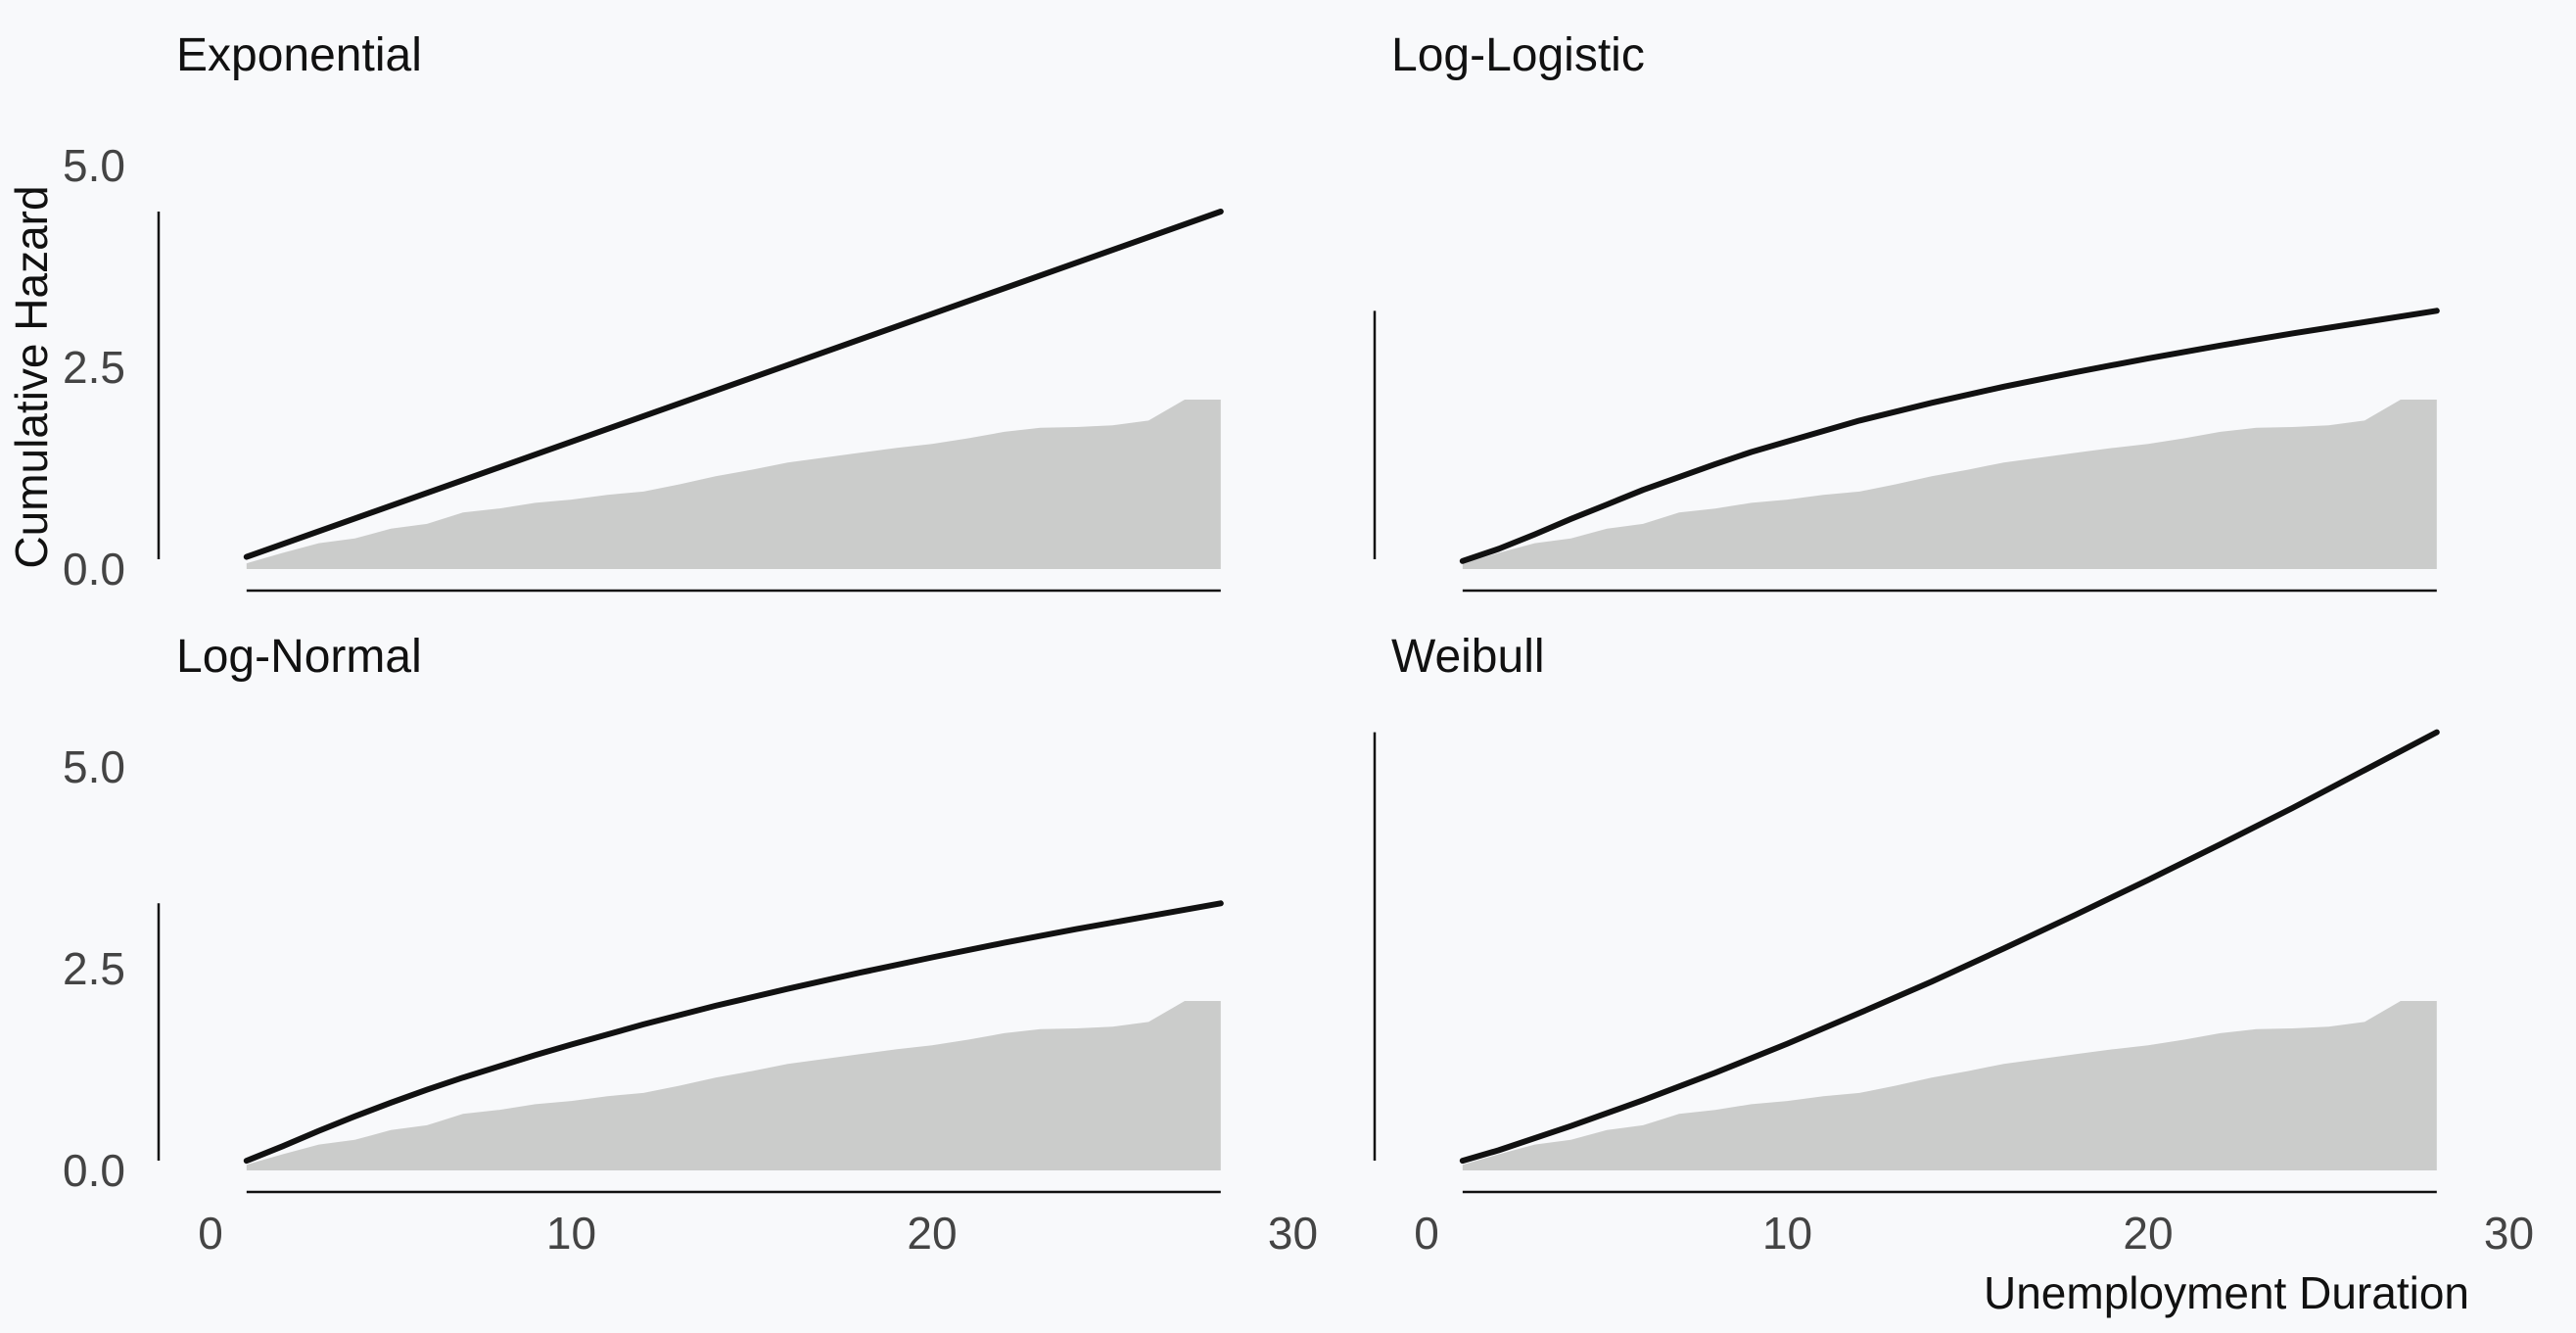 Image resolution: width=2576 pixels, height=1333 pixels. Describe the element at coordinates (299, 55) in the screenshot. I see `panel-title: Exponential` at that location.